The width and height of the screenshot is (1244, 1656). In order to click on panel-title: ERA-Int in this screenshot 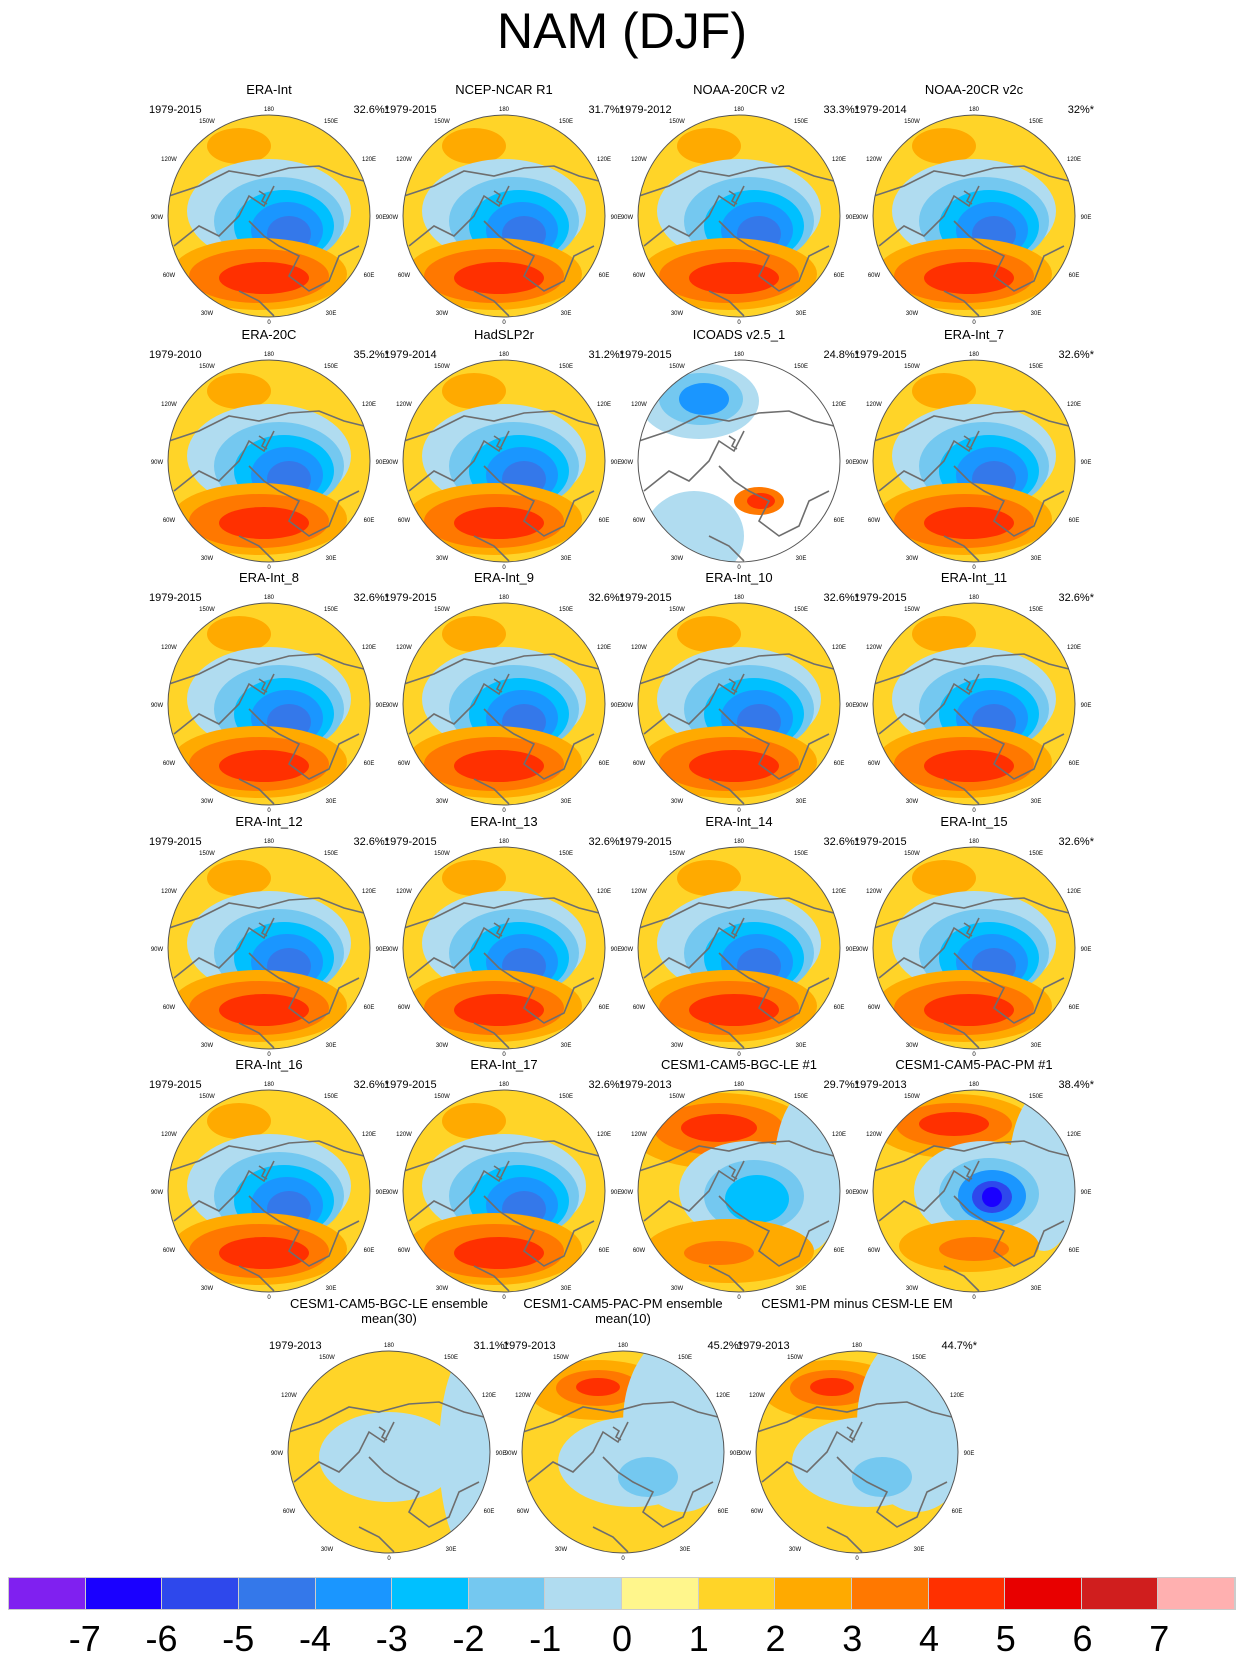, I will do `click(269, 89)`.